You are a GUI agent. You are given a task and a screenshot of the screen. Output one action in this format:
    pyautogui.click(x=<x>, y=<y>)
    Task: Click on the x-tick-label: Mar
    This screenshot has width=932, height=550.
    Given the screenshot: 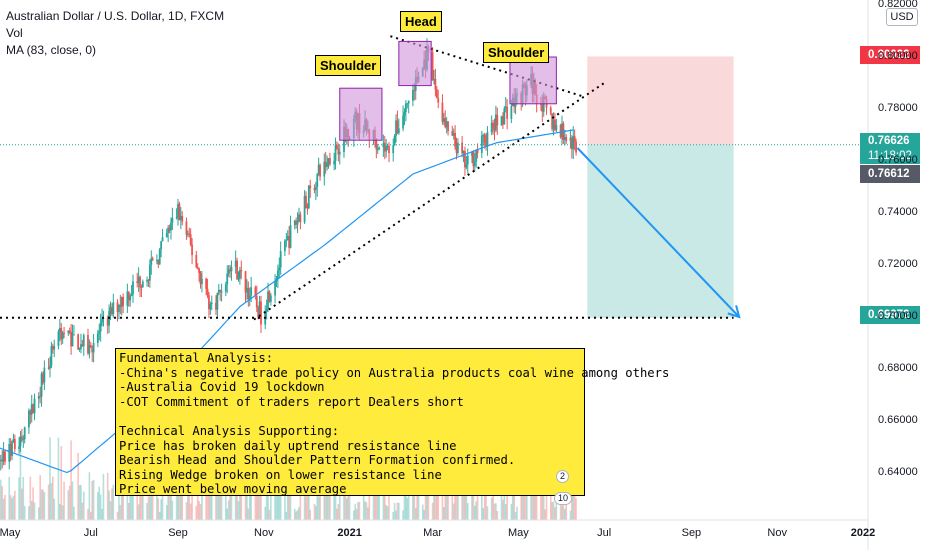 What is the action you would take?
    pyautogui.click(x=433, y=533)
    